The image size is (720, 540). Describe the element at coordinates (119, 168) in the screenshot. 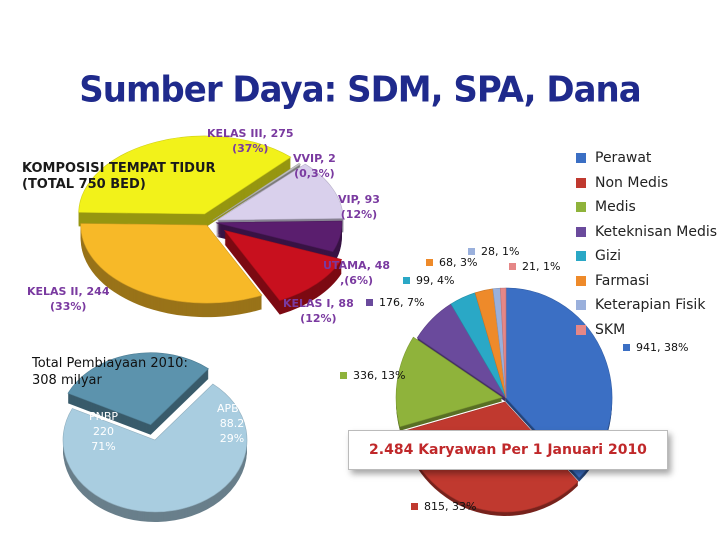

I see `bed-chart-title-line-1: KOMPOSISI TEMPAT TIDUR` at that location.